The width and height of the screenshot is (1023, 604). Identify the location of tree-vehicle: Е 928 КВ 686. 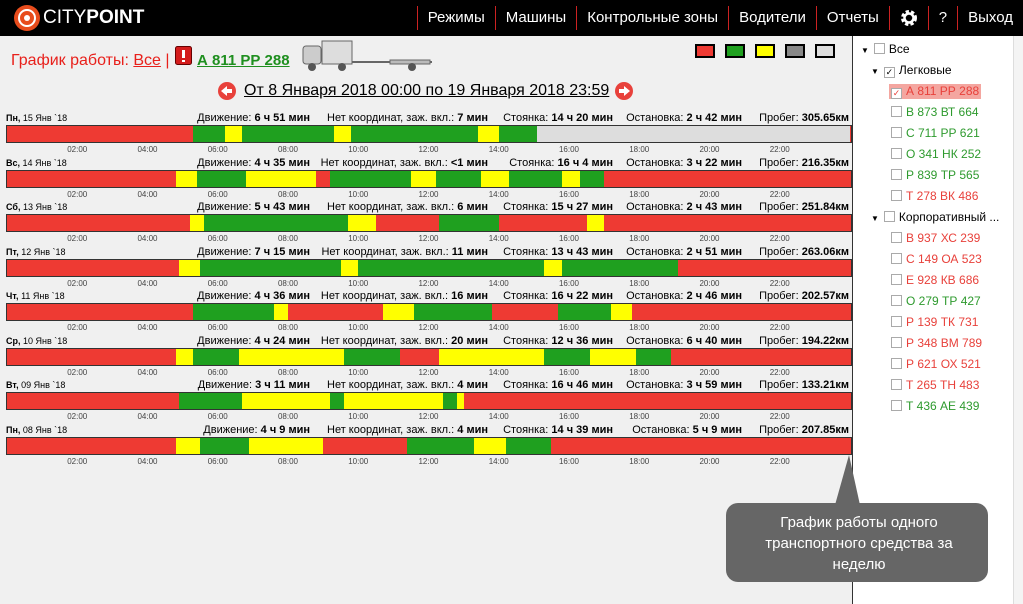
(935, 280).